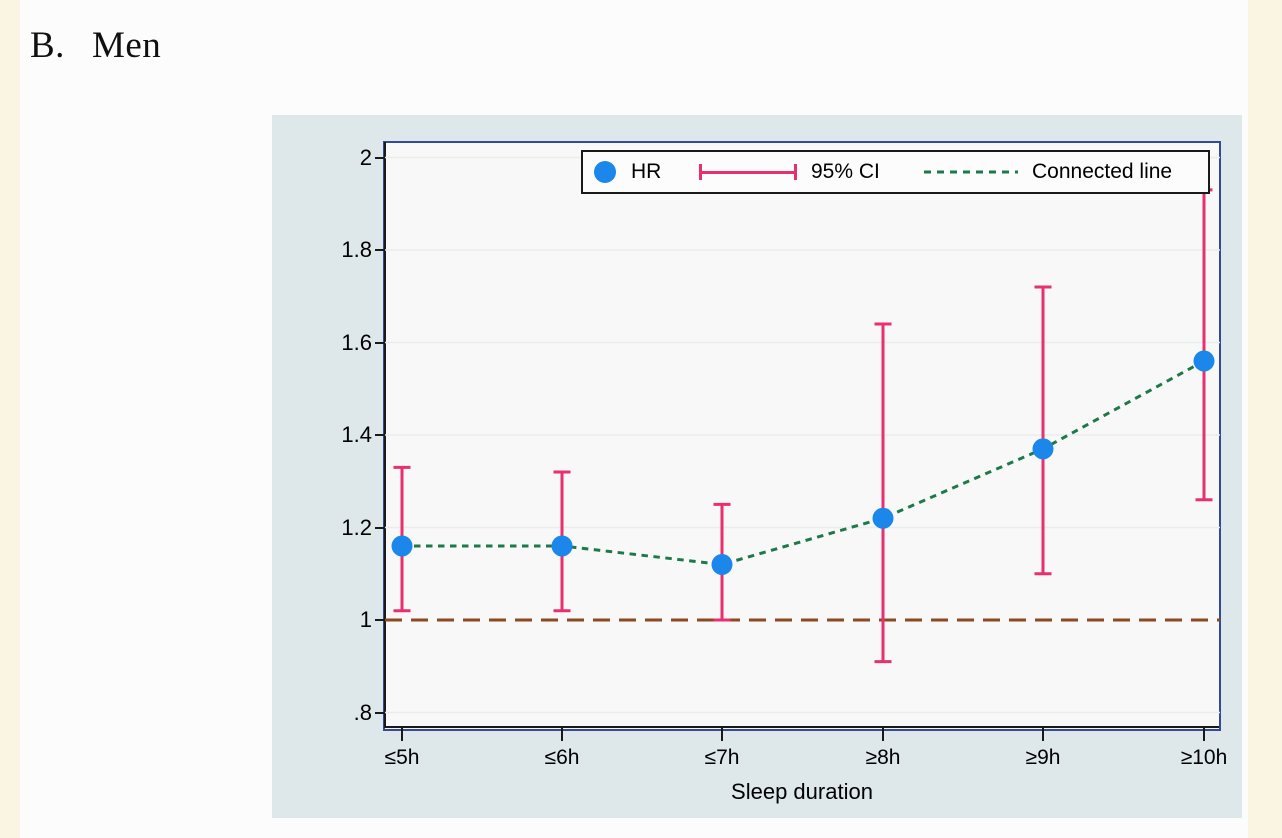  I want to click on panel-title: B. Men, so click(95, 45).